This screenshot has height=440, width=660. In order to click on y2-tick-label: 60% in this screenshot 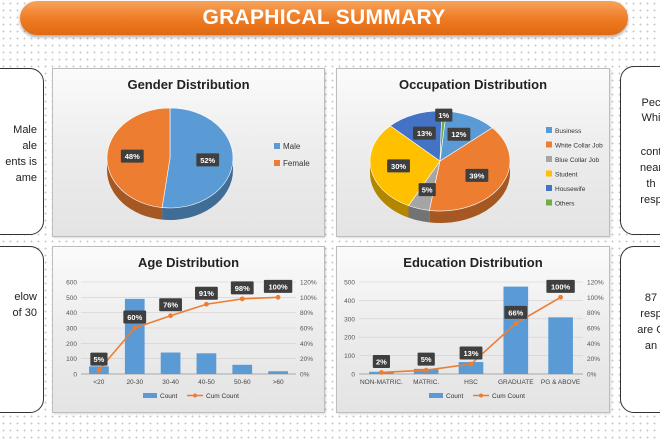, I will do `click(593, 329)`.